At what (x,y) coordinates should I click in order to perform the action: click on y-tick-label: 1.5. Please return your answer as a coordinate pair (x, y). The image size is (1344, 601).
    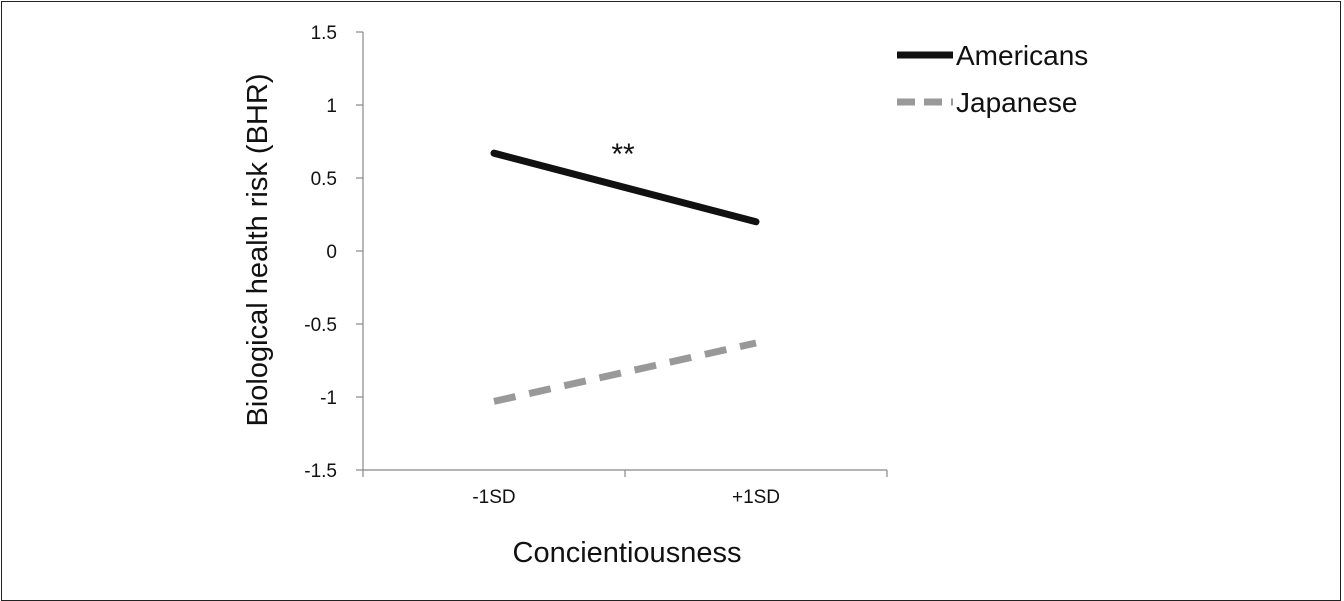
    Looking at the image, I should click on (324, 33).